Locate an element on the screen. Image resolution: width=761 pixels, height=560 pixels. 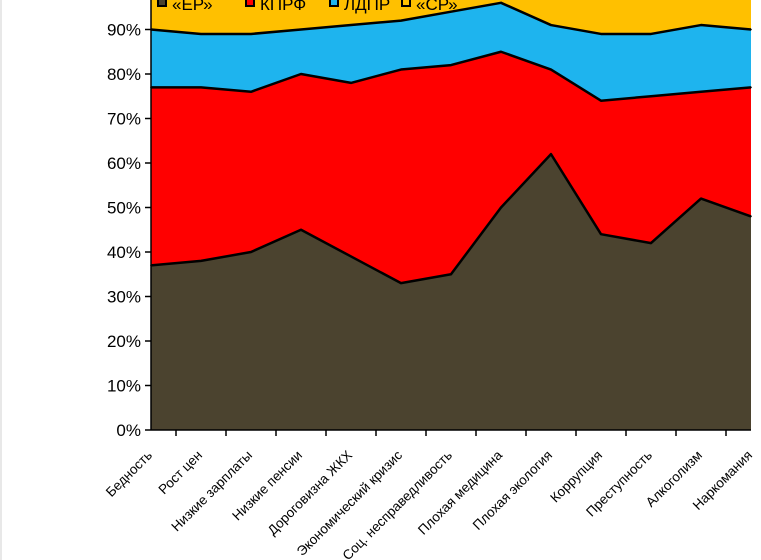
y-tick-label: 70% is located at coordinates (124, 119).